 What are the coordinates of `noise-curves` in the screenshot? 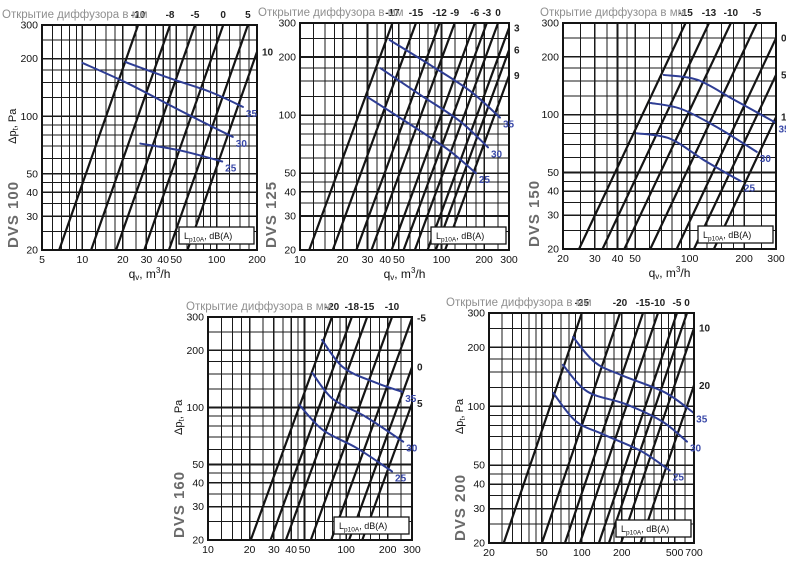 It's located at (162, 112).